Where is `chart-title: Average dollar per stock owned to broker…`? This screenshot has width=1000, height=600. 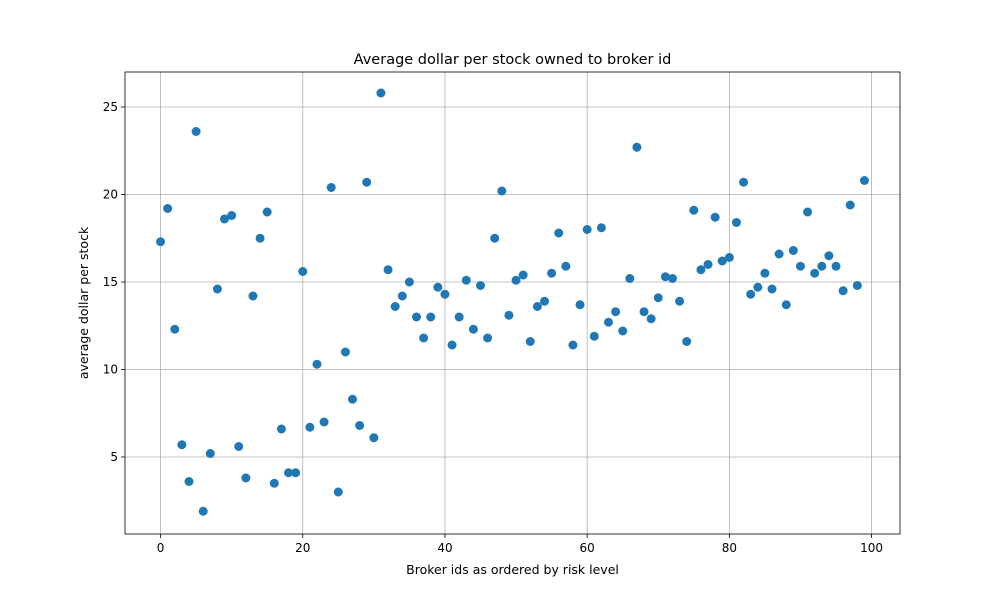
chart-title: Average dollar per stock owned to broker… is located at coordinates (513, 60).